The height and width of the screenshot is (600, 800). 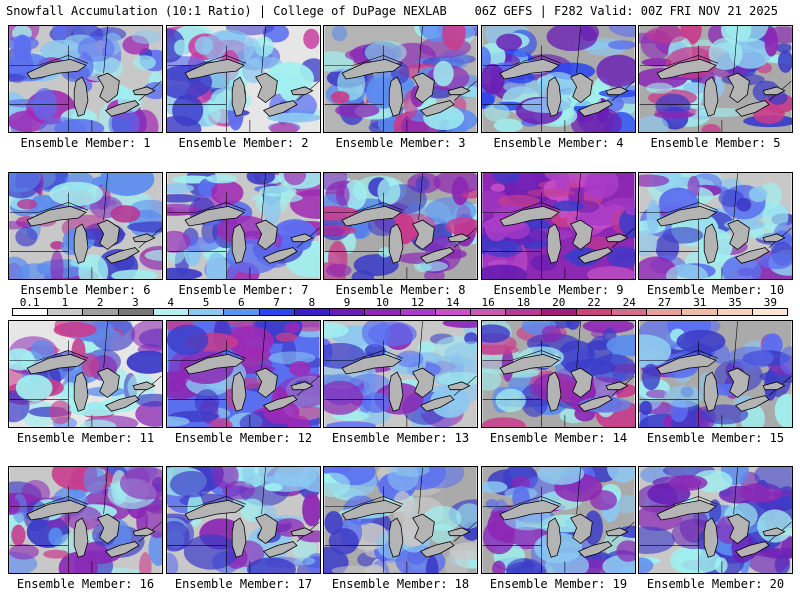 I want to click on ensemble-member-label: Ensemble Member: 13, so click(x=400, y=438).